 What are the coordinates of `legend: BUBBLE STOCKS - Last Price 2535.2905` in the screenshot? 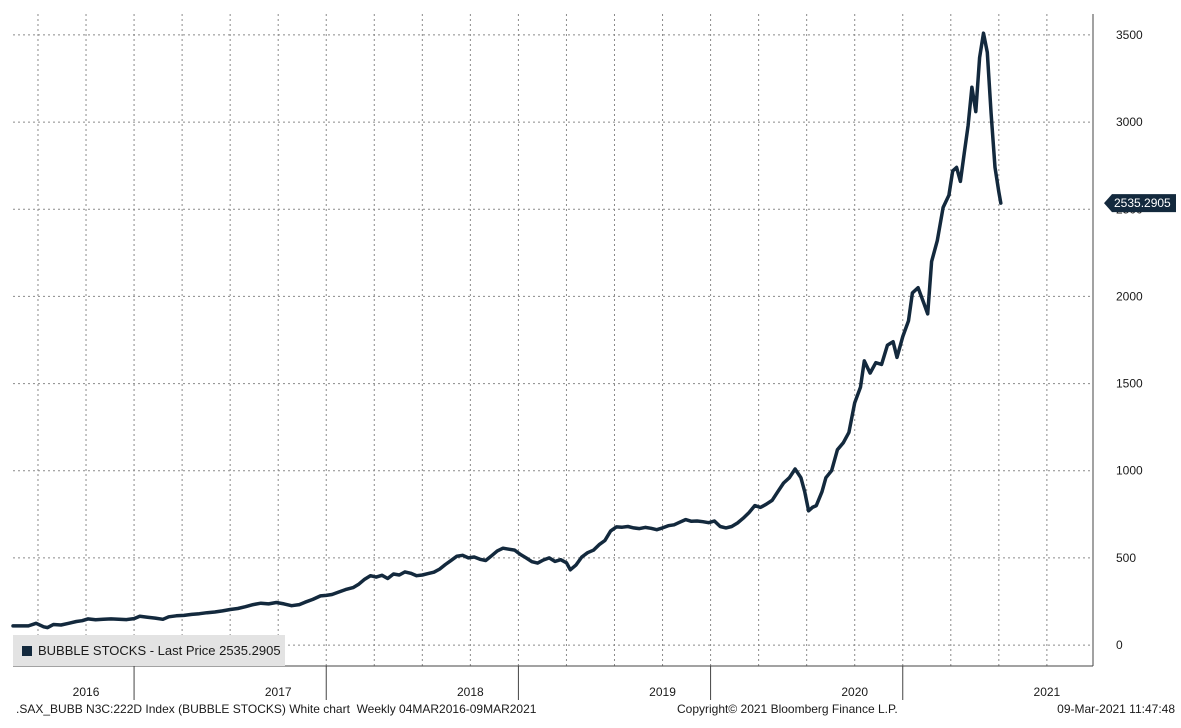 It's located at (149, 650).